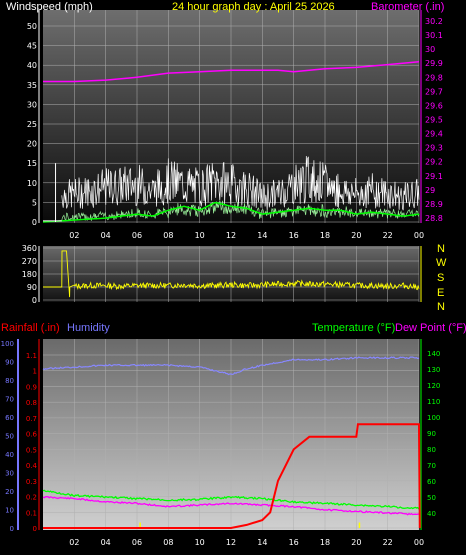  What do you see at coordinates (388, 235) in the screenshot?
I see `hour-tick-label: 22` at bounding box center [388, 235].